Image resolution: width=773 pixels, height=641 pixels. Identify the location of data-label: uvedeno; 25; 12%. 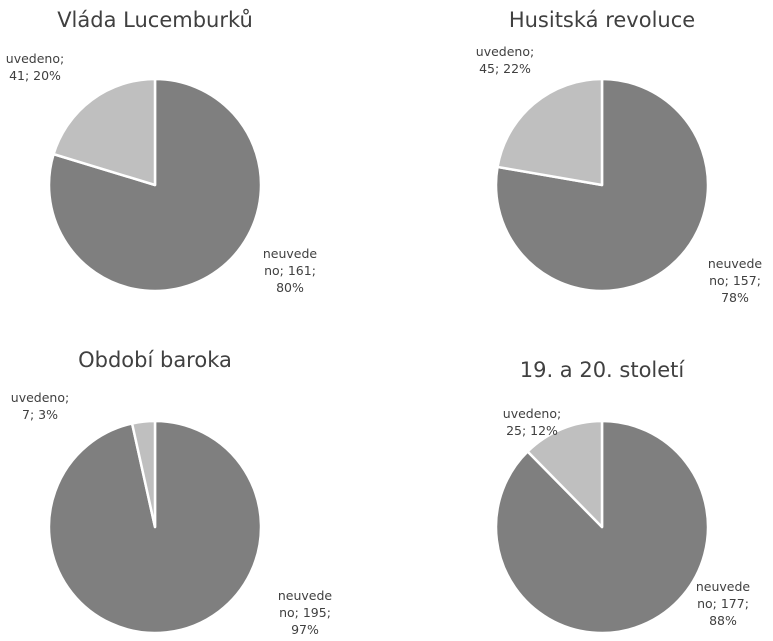
(532, 422).